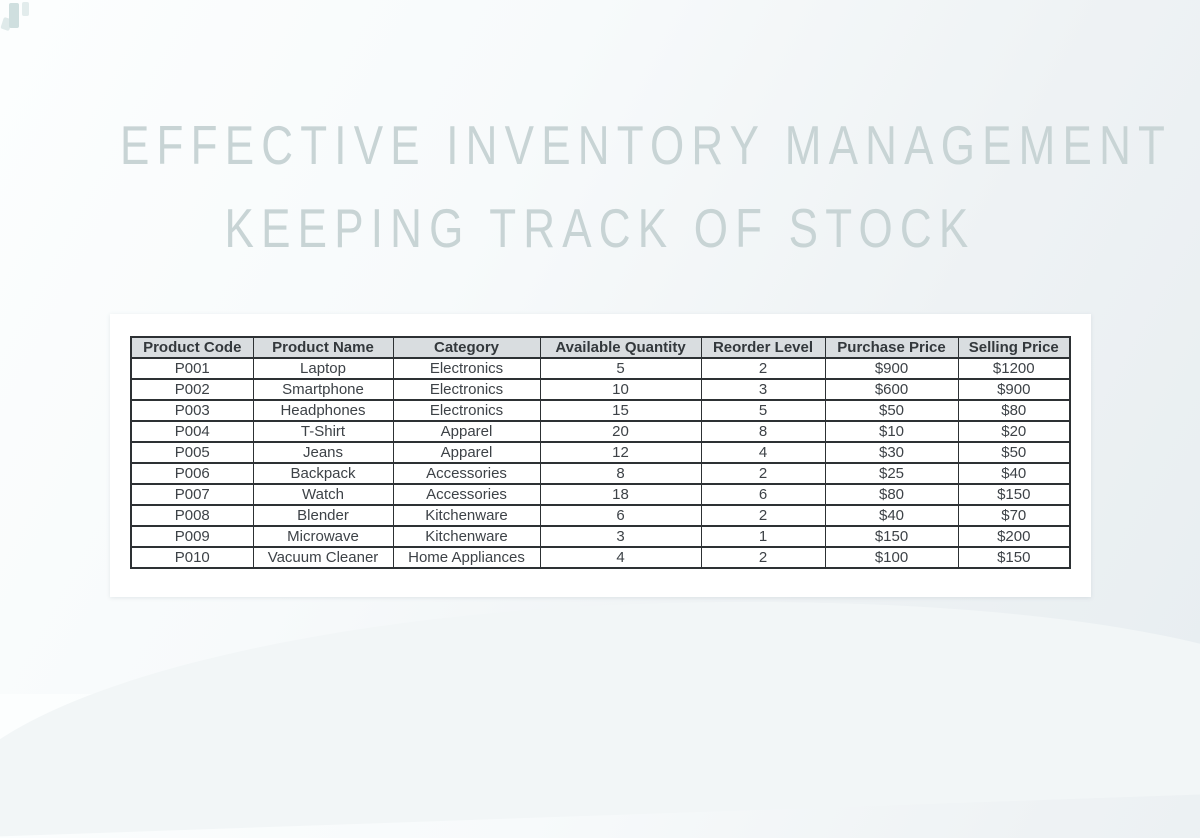 The image size is (1200, 838). Describe the element at coordinates (323, 347) in the screenshot. I see `column-header: Product Name` at that location.